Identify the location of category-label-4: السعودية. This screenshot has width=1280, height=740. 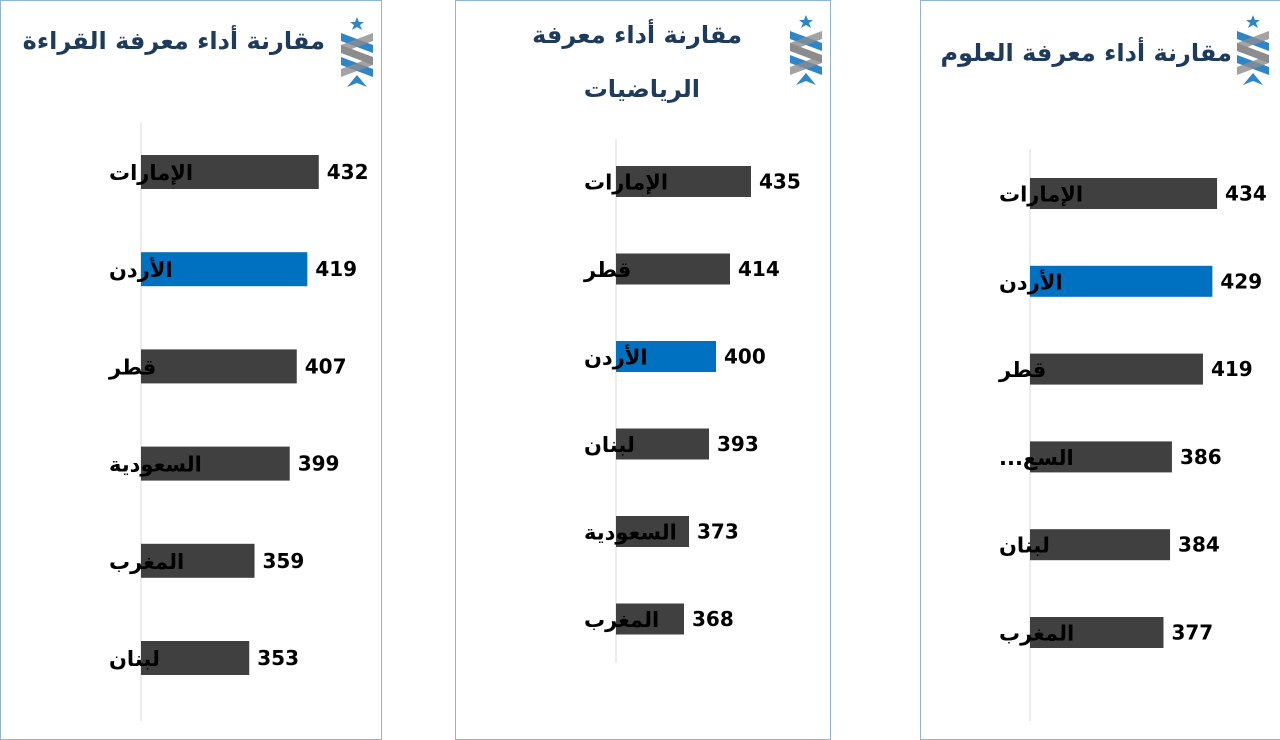
(630, 533).